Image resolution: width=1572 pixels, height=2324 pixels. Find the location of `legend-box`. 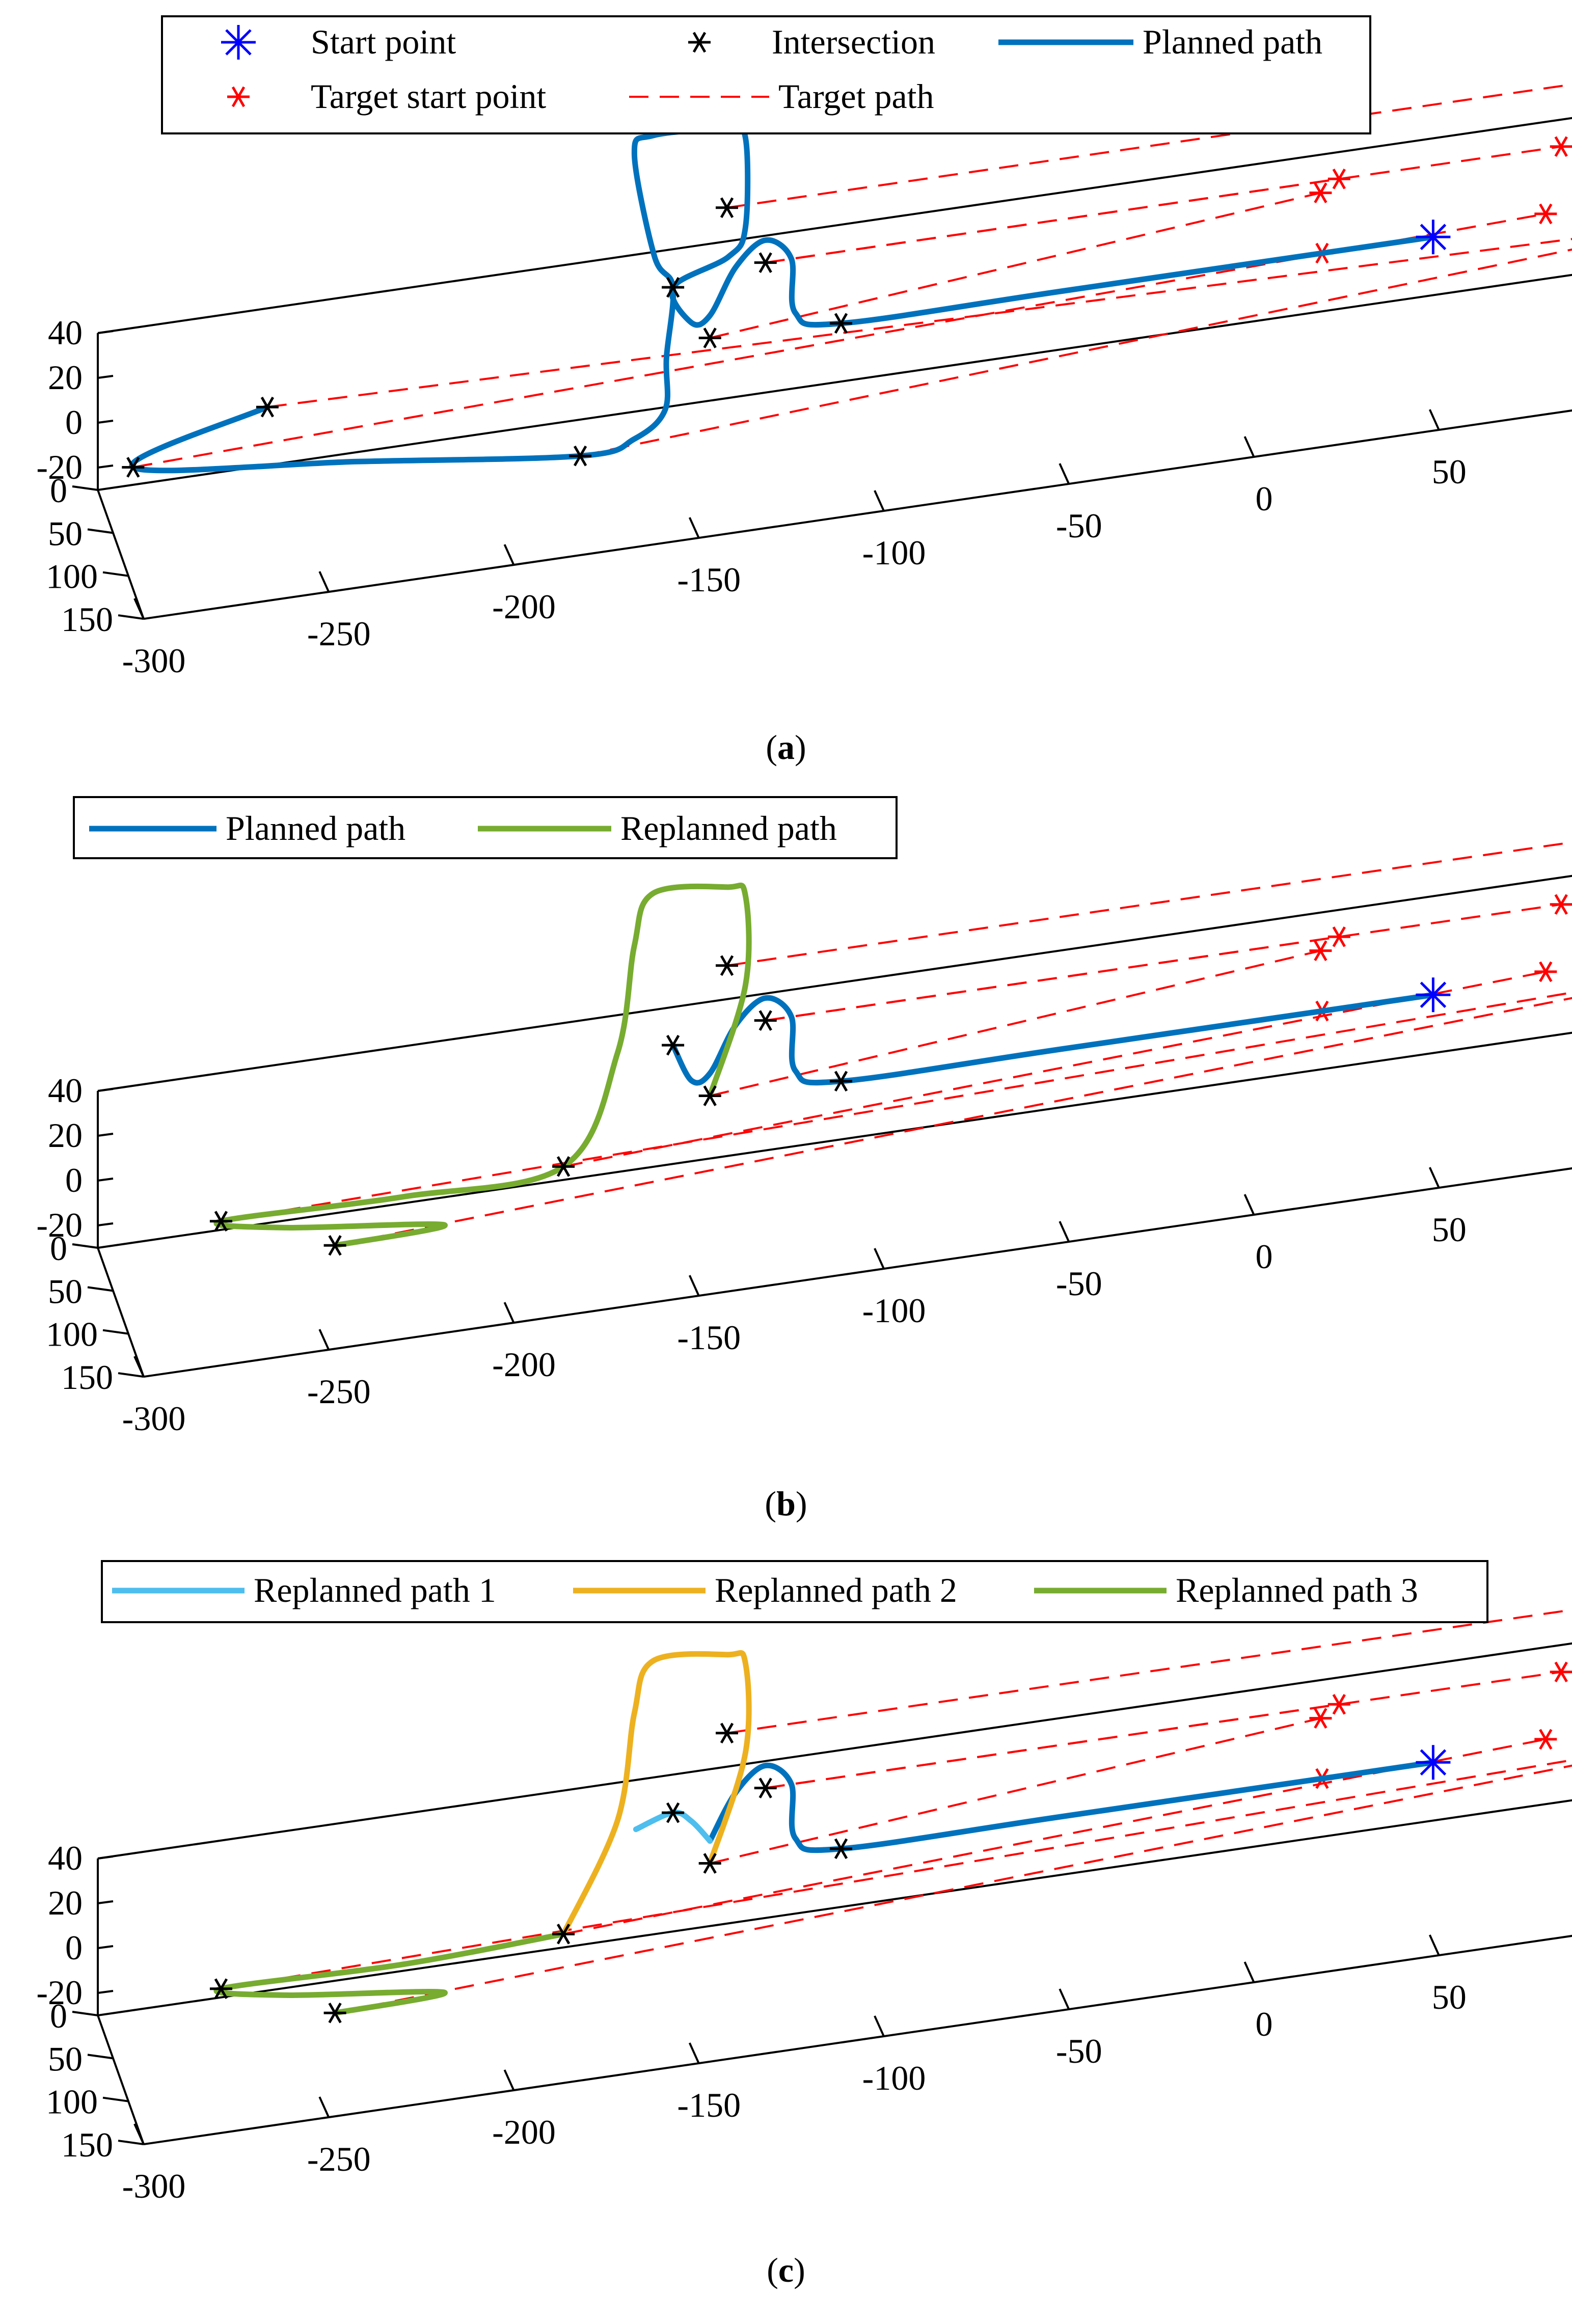

legend-box is located at coordinates (766, 74).